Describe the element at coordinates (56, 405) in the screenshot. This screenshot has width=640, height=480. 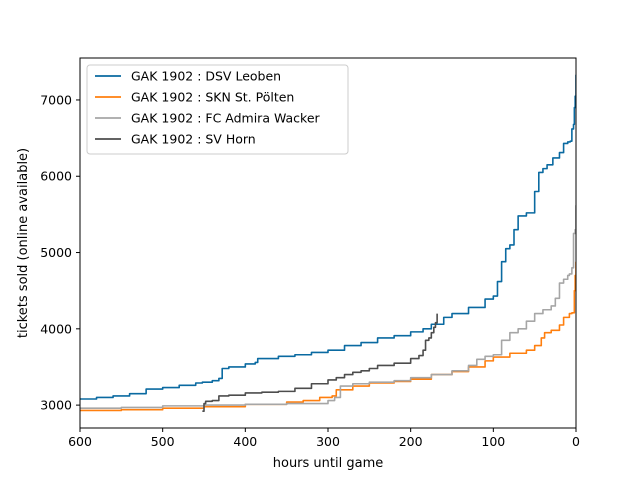
I see `y-tick-label: 3000` at that location.